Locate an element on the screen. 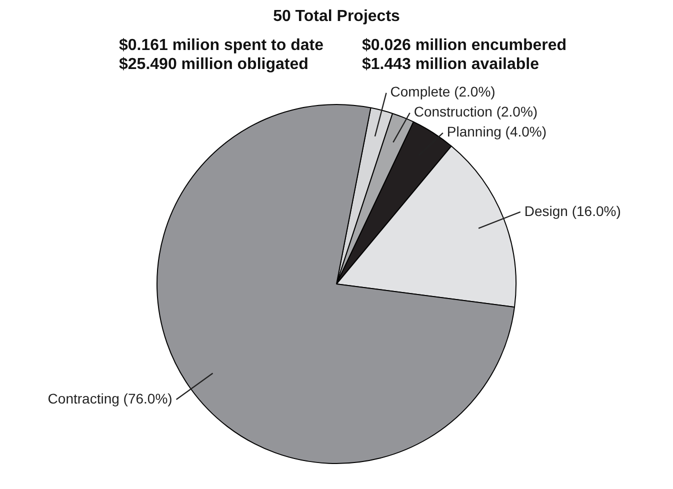  slice-label: Planning (4.0%) is located at coordinates (496, 132).